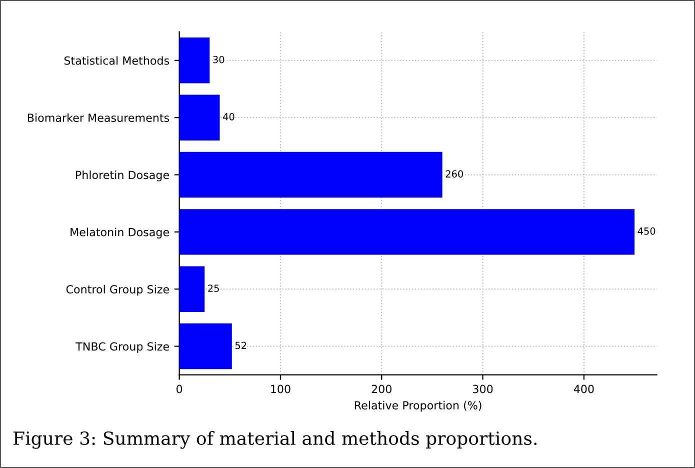 Image resolution: width=695 pixels, height=468 pixels. I want to click on x-tick-label: 100, so click(280, 389).